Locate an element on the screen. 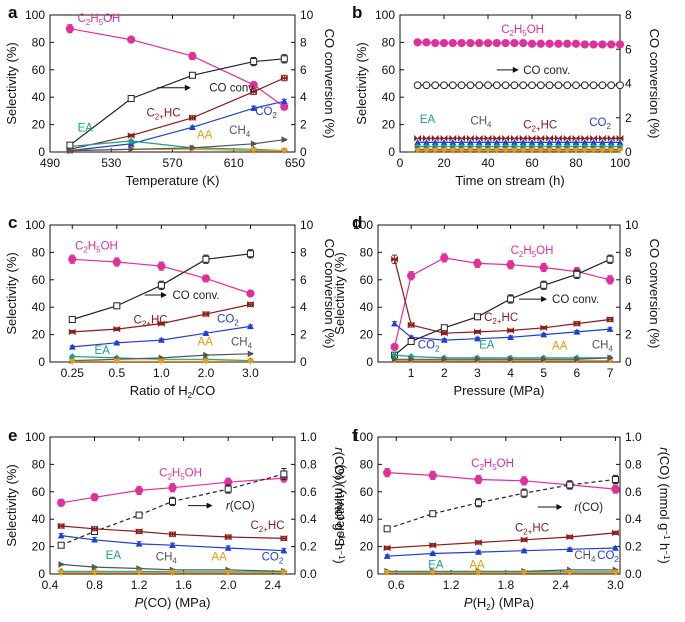 The width and height of the screenshot is (685, 622). annotation-ea: EA is located at coordinates (436, 566).